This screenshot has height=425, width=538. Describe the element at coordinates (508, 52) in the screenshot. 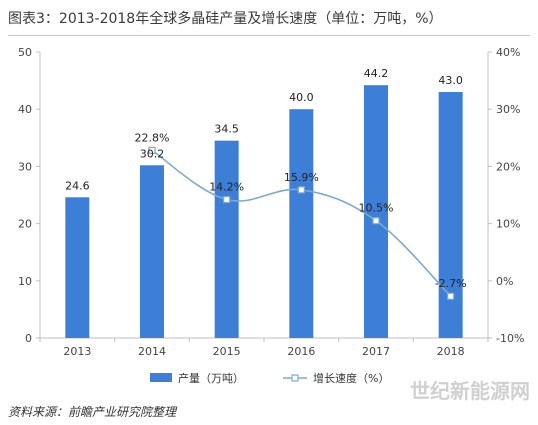

I see `right-axis-tick-label: 40%` at that location.